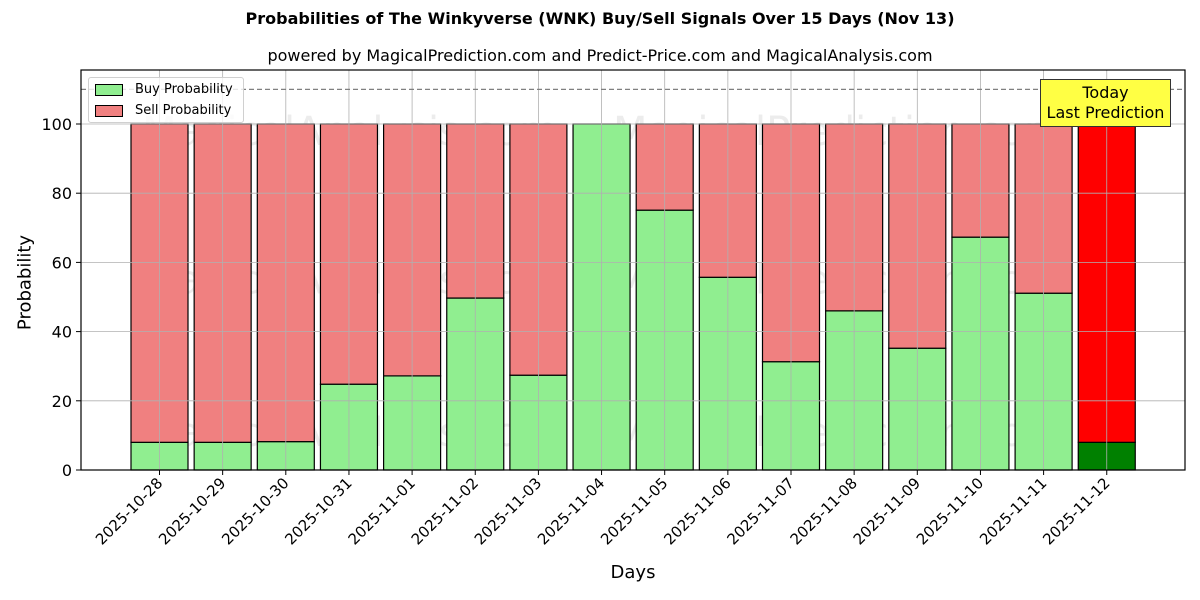  Describe the element at coordinates (445, 511) in the screenshot. I see `x-tick-label: 2025-11-02` at that location.